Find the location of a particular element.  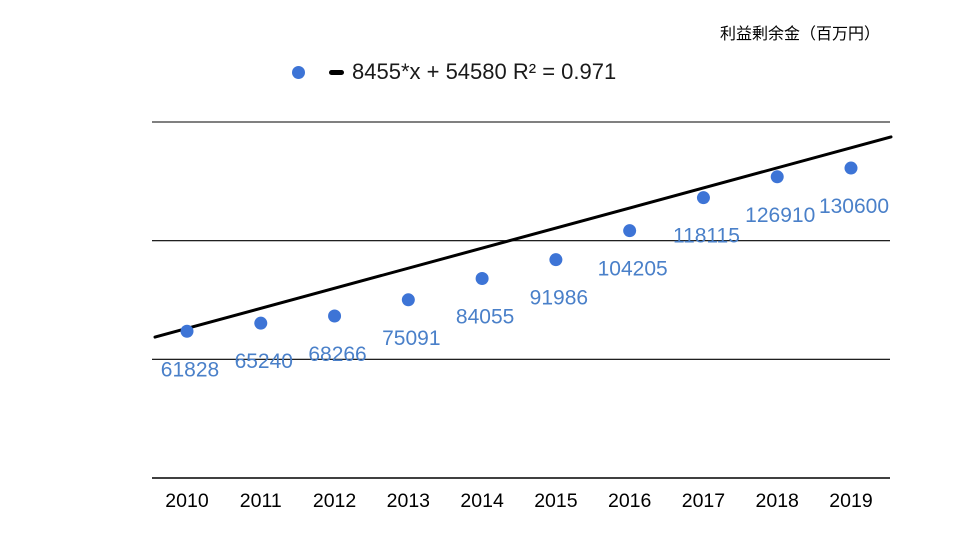

data-label: 118115 is located at coordinates (706, 236).